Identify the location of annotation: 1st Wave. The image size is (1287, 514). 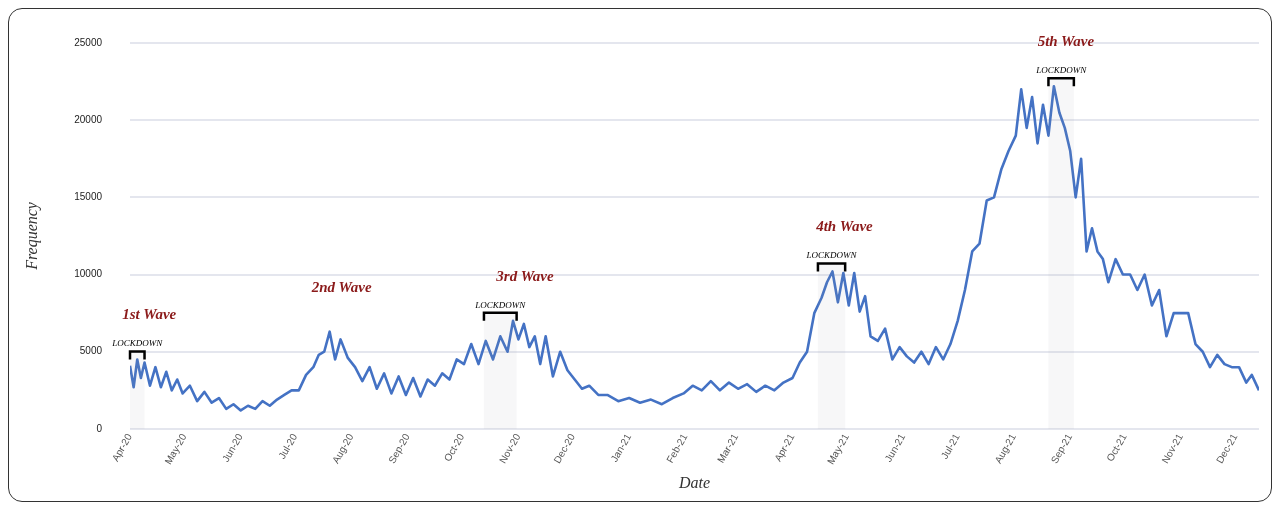
(149, 314).